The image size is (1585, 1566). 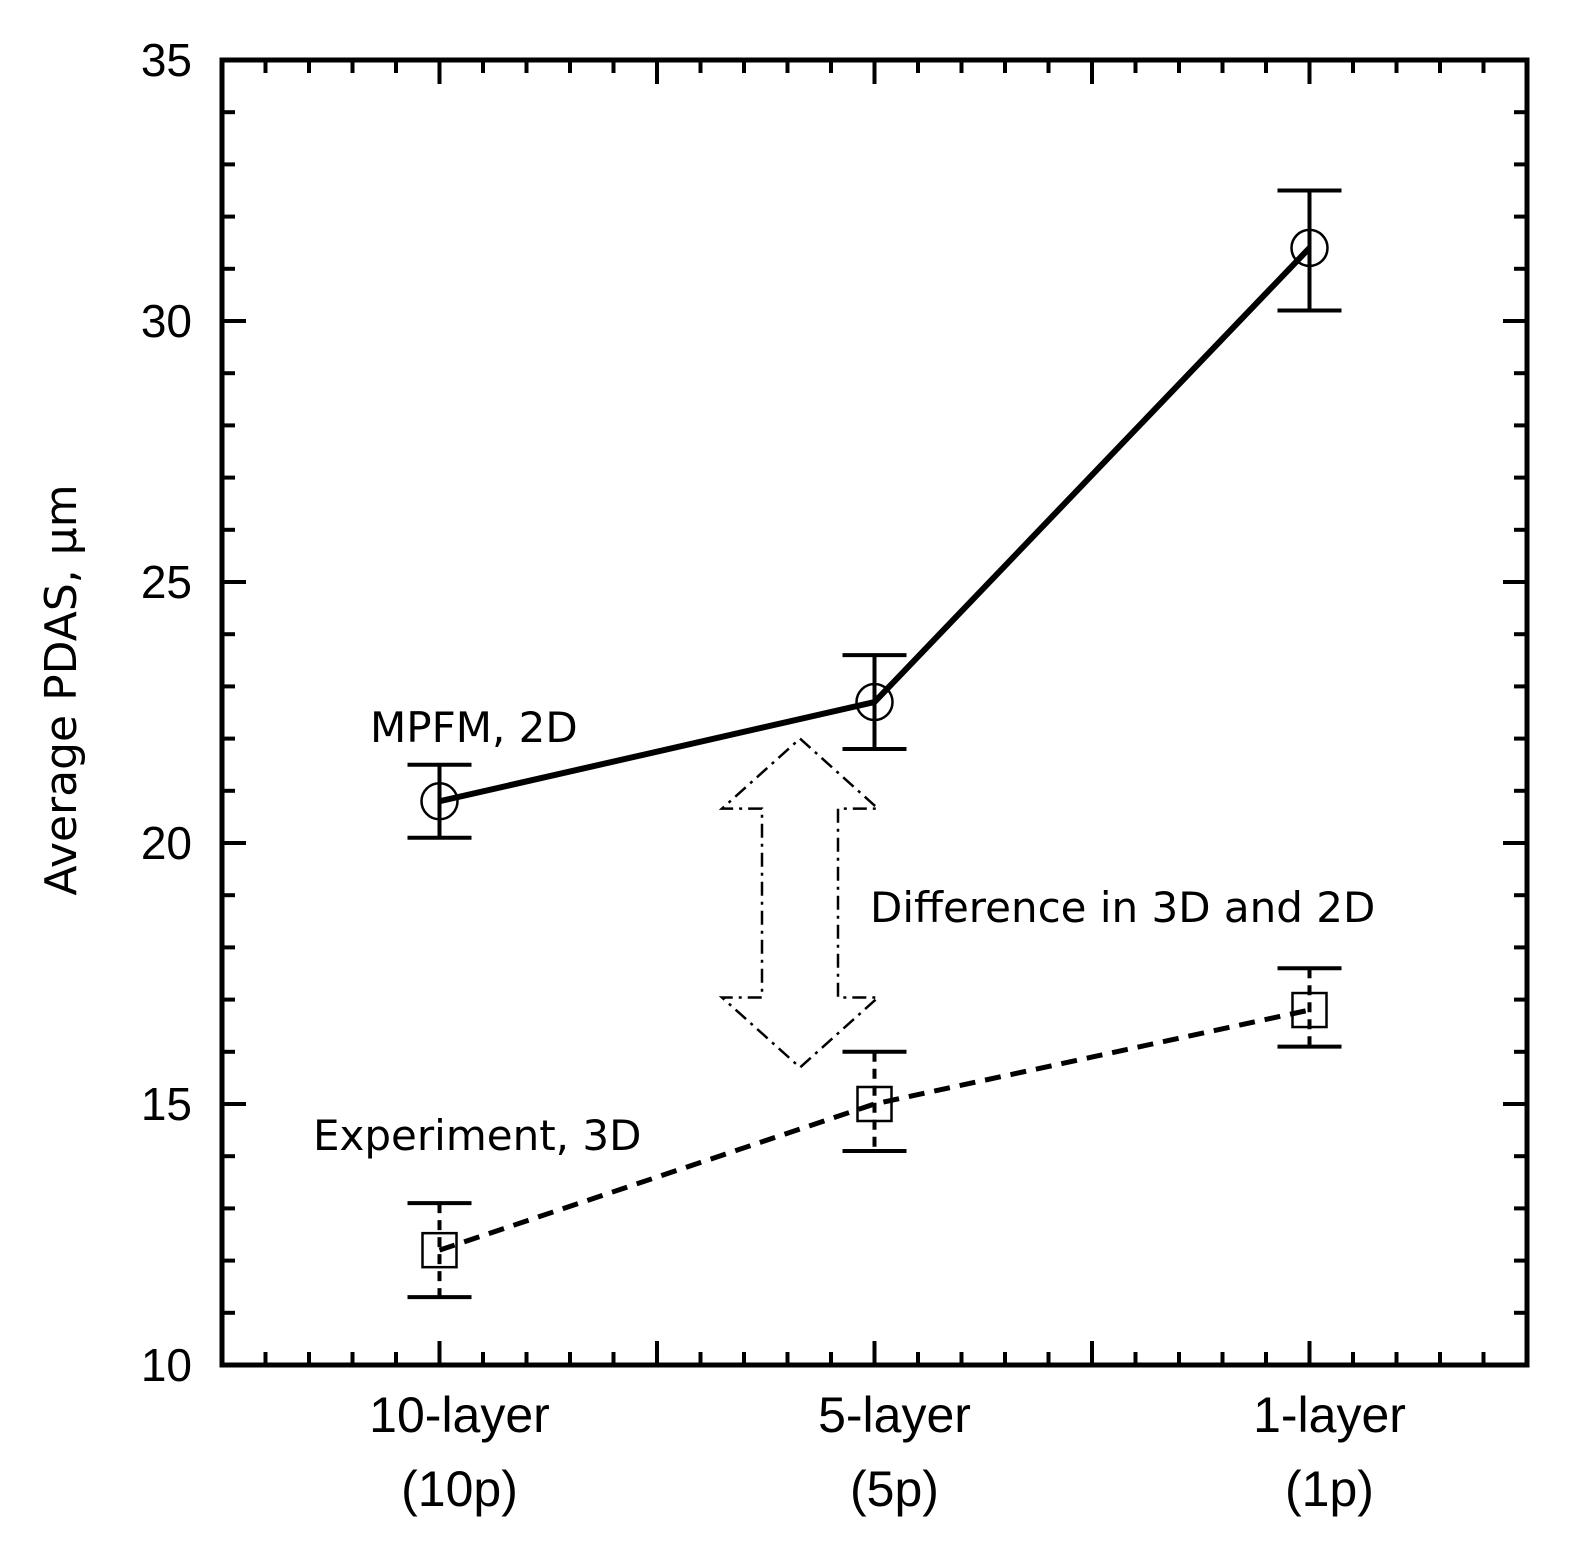 What do you see at coordinates (166, 1365) in the screenshot?
I see `y-tick-label: 10` at bounding box center [166, 1365].